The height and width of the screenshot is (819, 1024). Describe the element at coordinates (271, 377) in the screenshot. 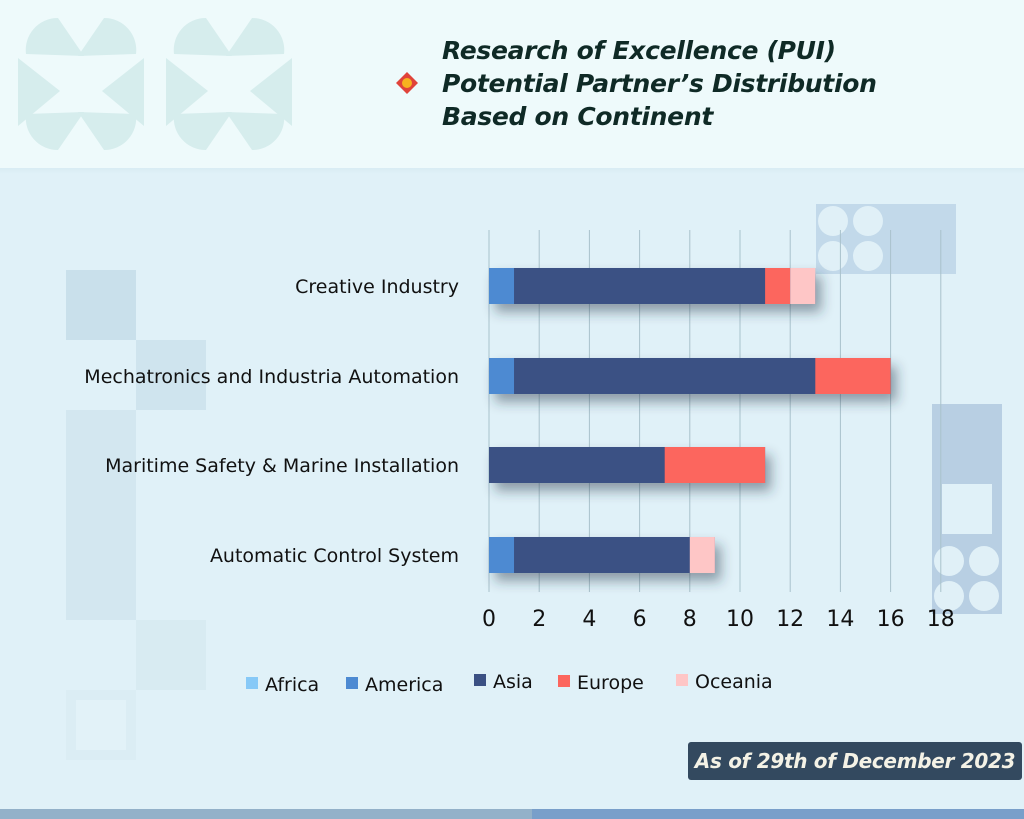

I see `y-category-label: Mechatronics and Industria Automation` at that location.